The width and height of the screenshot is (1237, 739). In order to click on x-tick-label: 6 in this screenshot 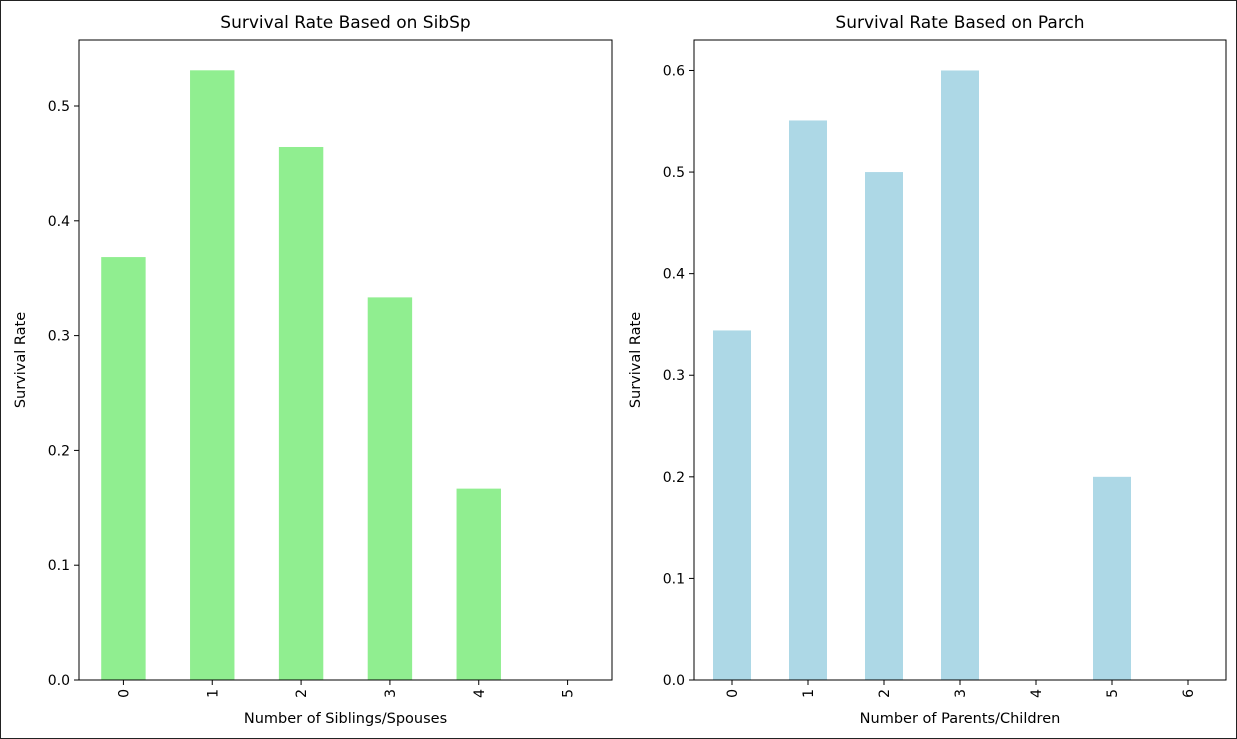, I will do `click(1189, 693)`.